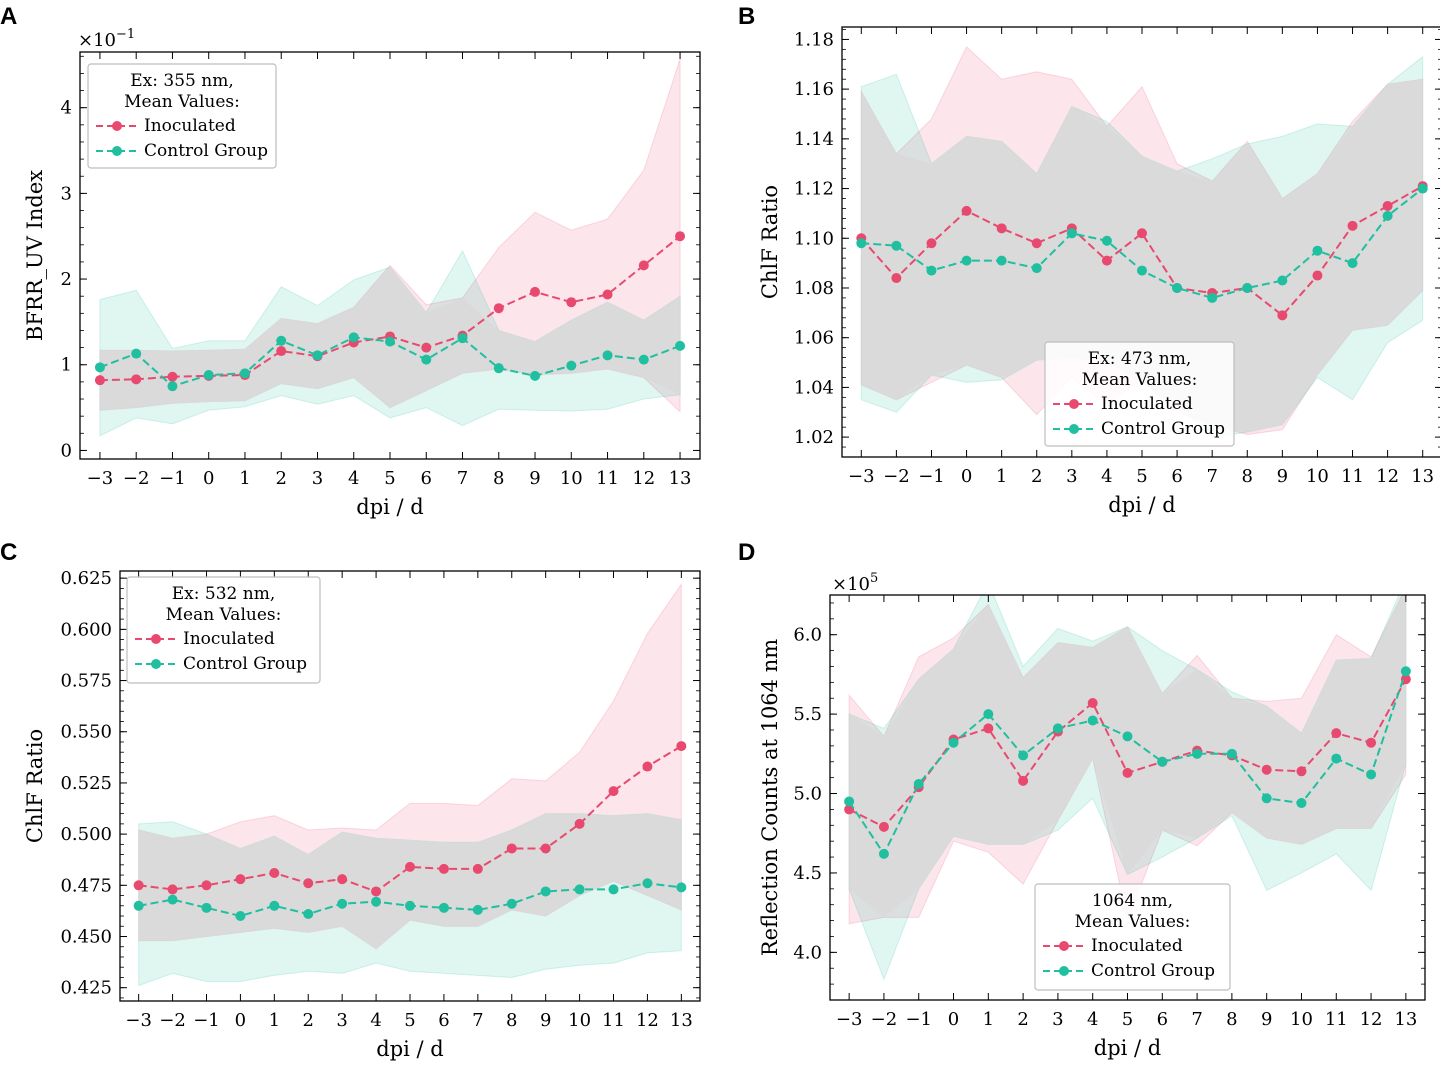 The image size is (1440, 1067). Describe the element at coordinates (181, 81) in the screenshot. I see `legend-title-line1: Ex: 355 nm,` at that location.